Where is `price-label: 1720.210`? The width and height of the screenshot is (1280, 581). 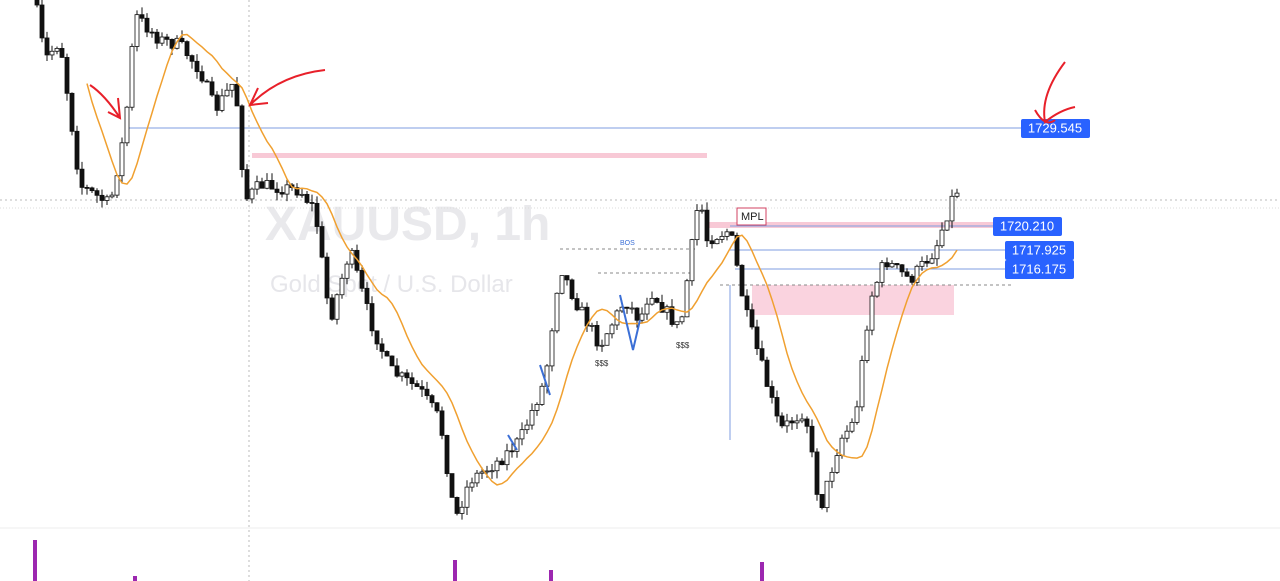 price-label: 1720.210 is located at coordinates (1027, 225).